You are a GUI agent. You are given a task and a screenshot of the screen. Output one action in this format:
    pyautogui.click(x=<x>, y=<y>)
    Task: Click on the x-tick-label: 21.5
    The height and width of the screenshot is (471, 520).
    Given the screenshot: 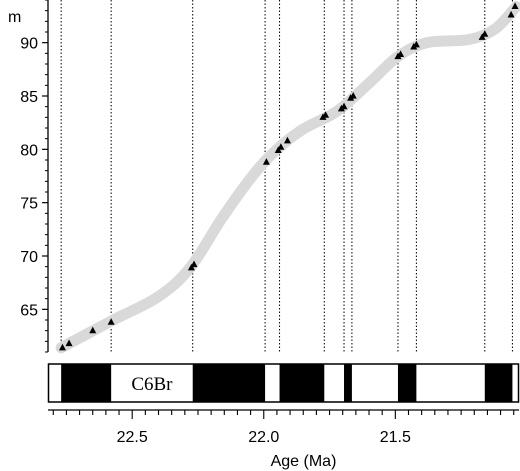 What is the action you would take?
    pyautogui.click(x=395, y=437)
    